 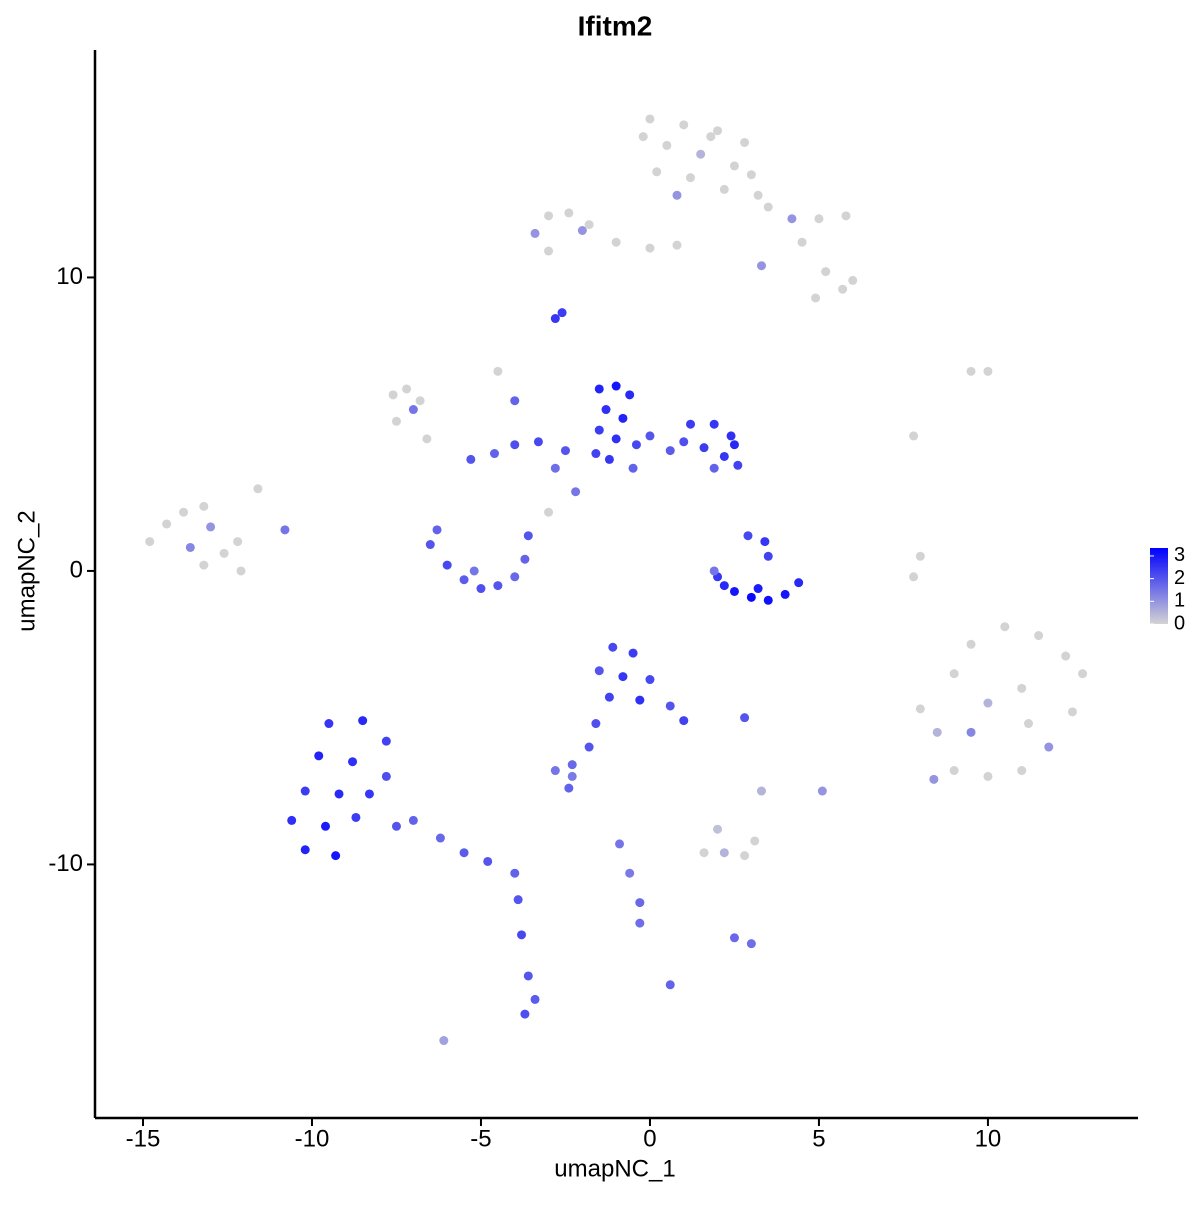 What do you see at coordinates (26, 570) in the screenshot?
I see `y-axis-label: umapNC_2` at bounding box center [26, 570].